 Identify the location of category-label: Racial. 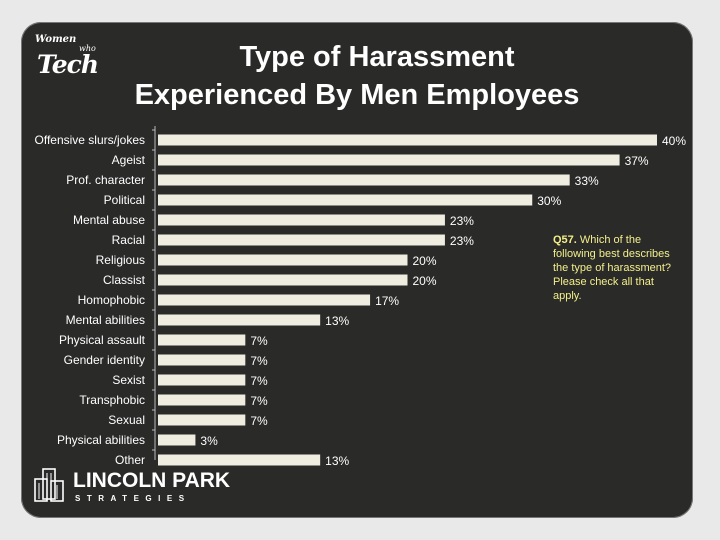
(128, 240).